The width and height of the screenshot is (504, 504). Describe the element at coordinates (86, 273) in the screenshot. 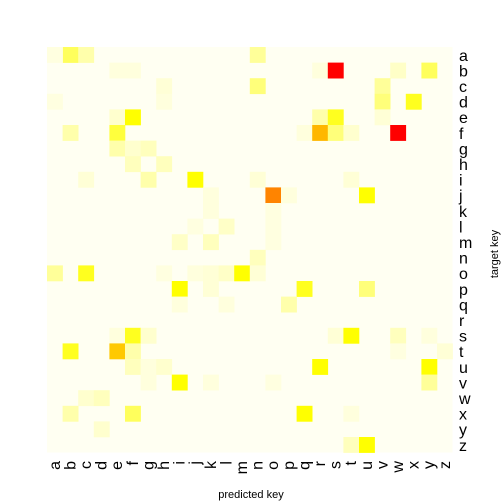

I see `heatmap-cell-o-c` at that location.